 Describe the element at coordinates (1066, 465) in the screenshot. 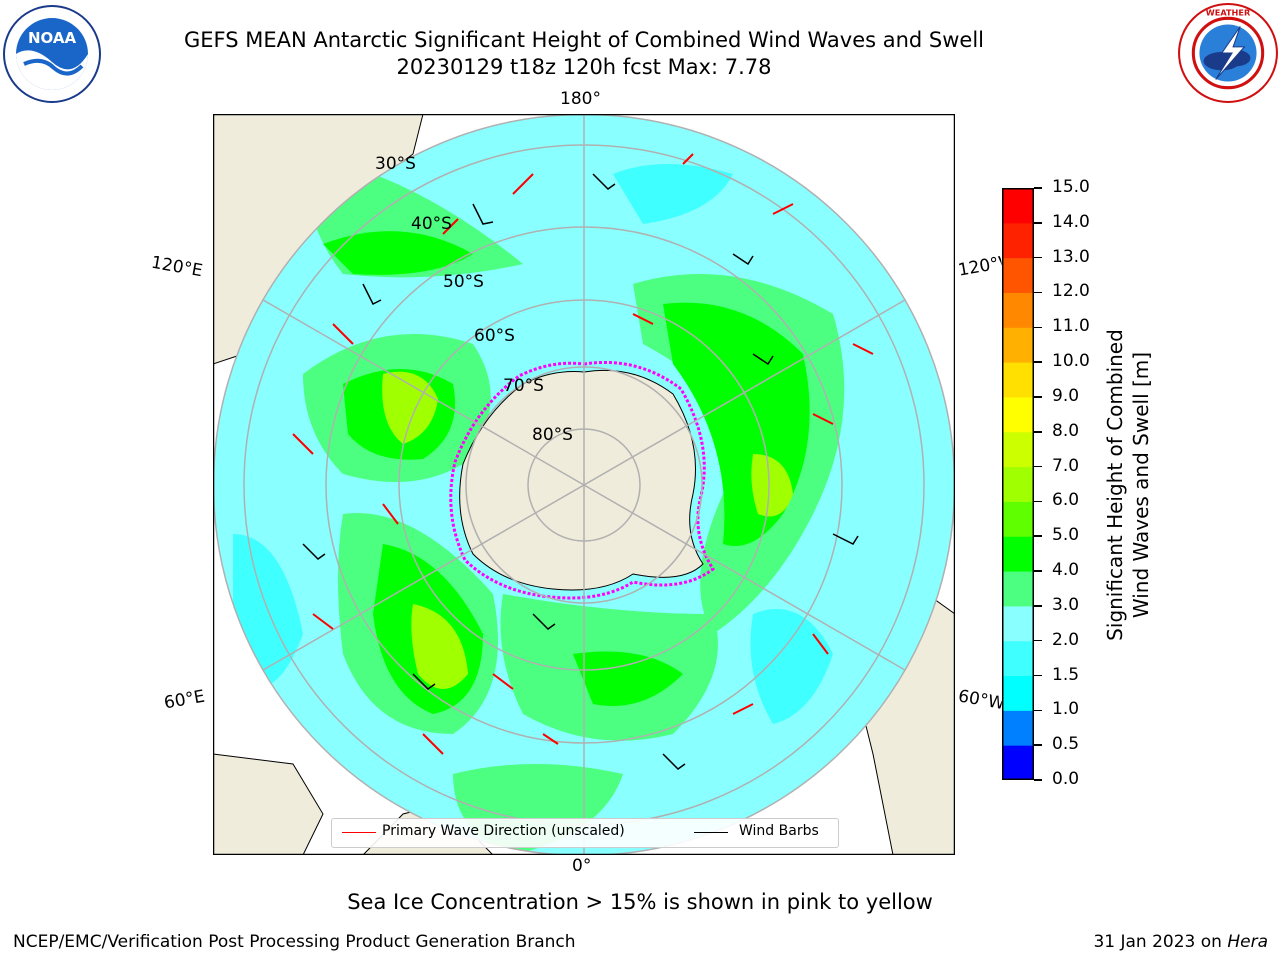

I see `colorbar-tick-label: 7.0` at that location.